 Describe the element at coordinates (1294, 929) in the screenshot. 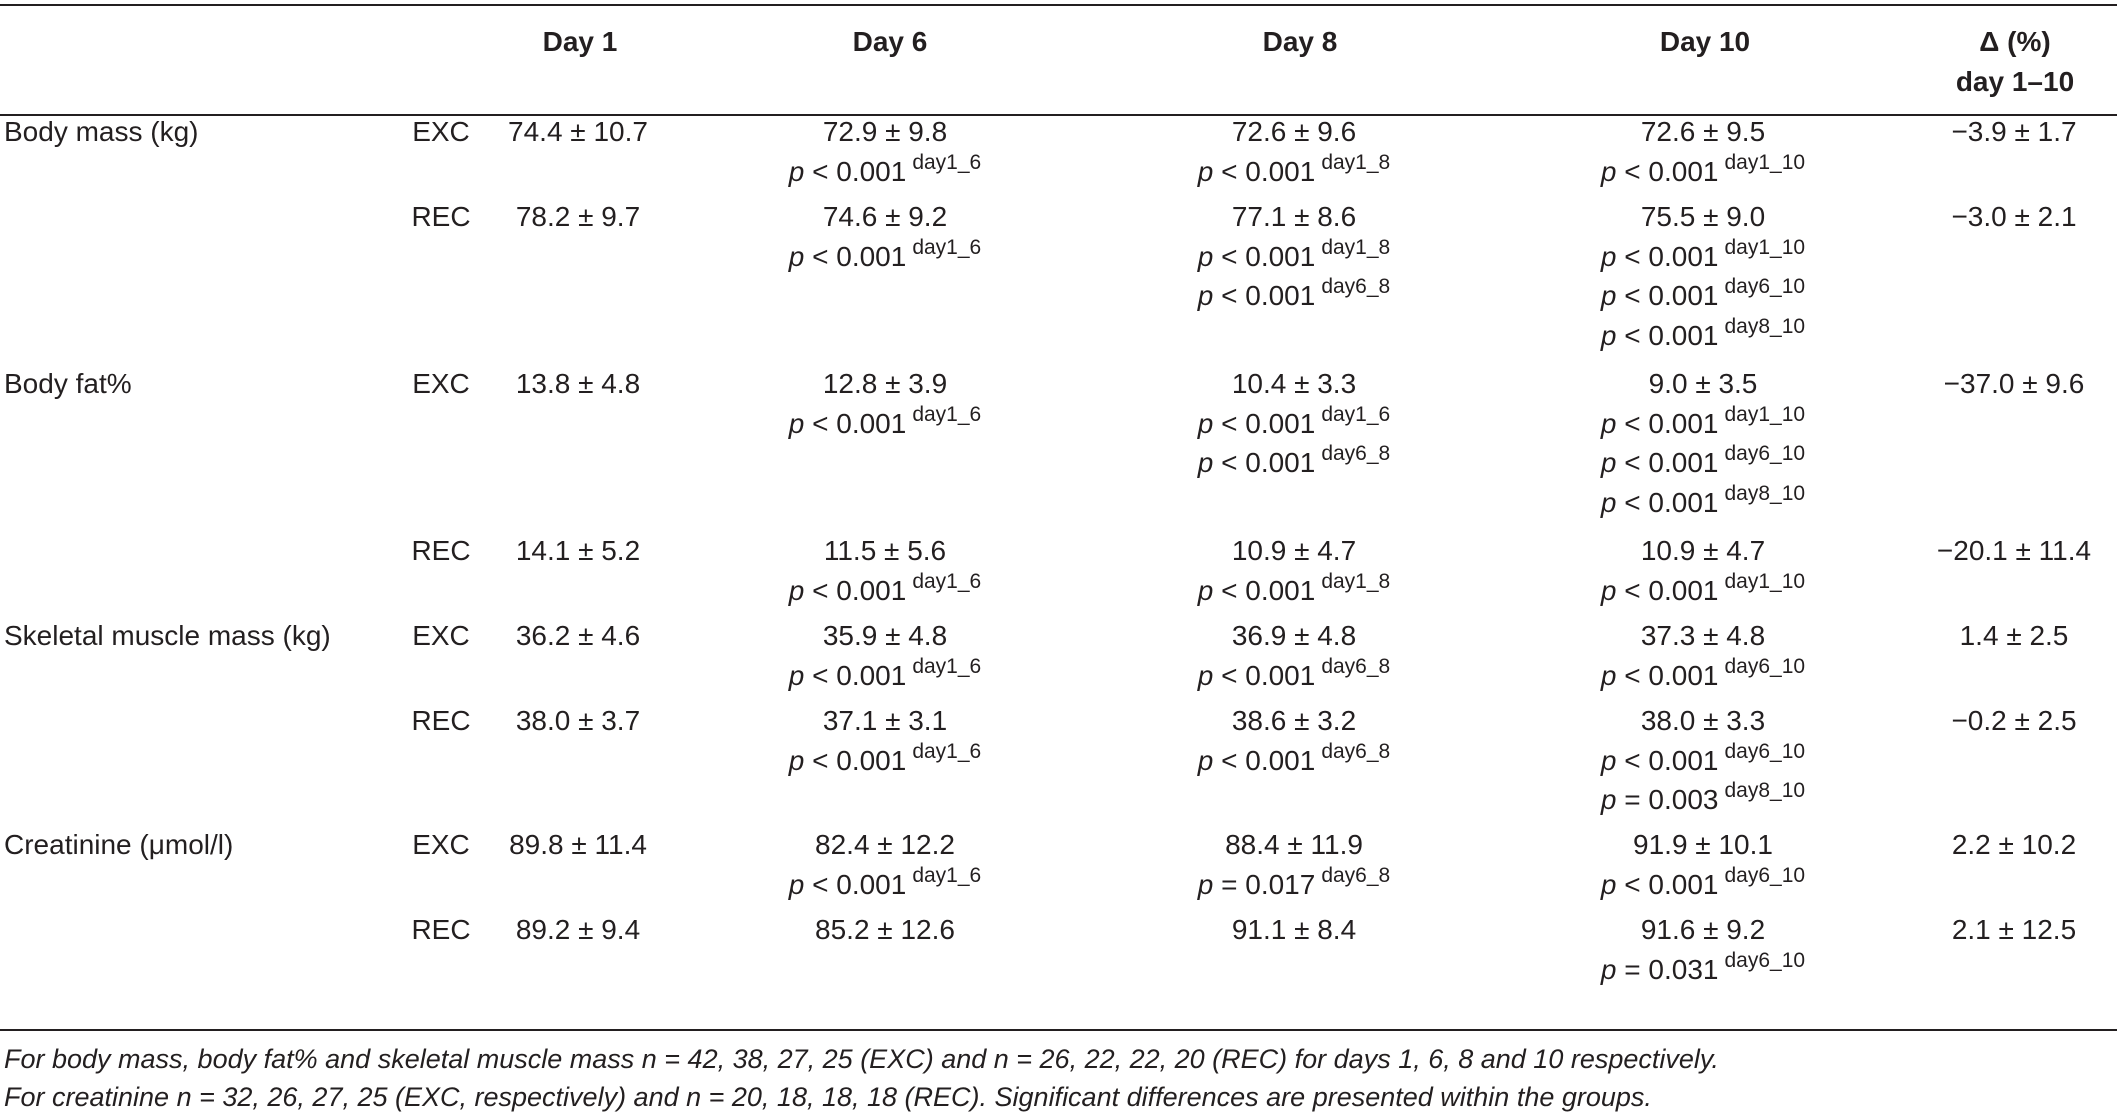

I see `day8-value: 91.1 ± 8.4` at that location.